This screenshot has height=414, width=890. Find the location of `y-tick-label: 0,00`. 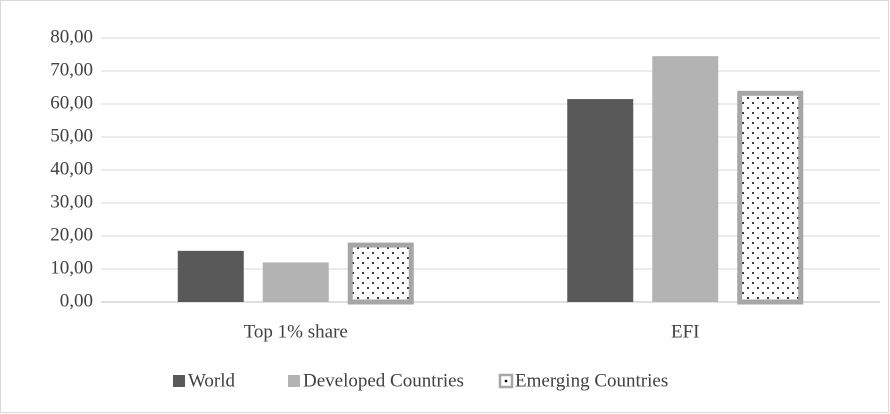

y-tick-label: 0,00 is located at coordinates (76, 300).